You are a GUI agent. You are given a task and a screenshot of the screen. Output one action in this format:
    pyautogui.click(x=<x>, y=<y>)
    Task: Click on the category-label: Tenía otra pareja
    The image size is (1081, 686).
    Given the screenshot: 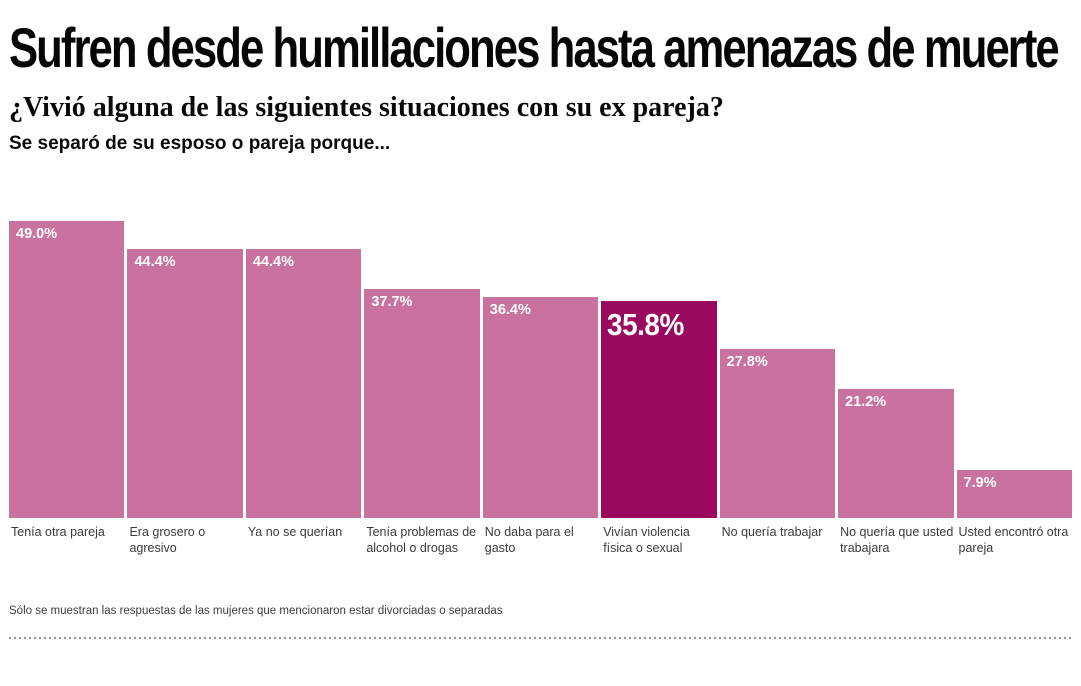 What is the action you would take?
    pyautogui.click(x=58, y=531)
    